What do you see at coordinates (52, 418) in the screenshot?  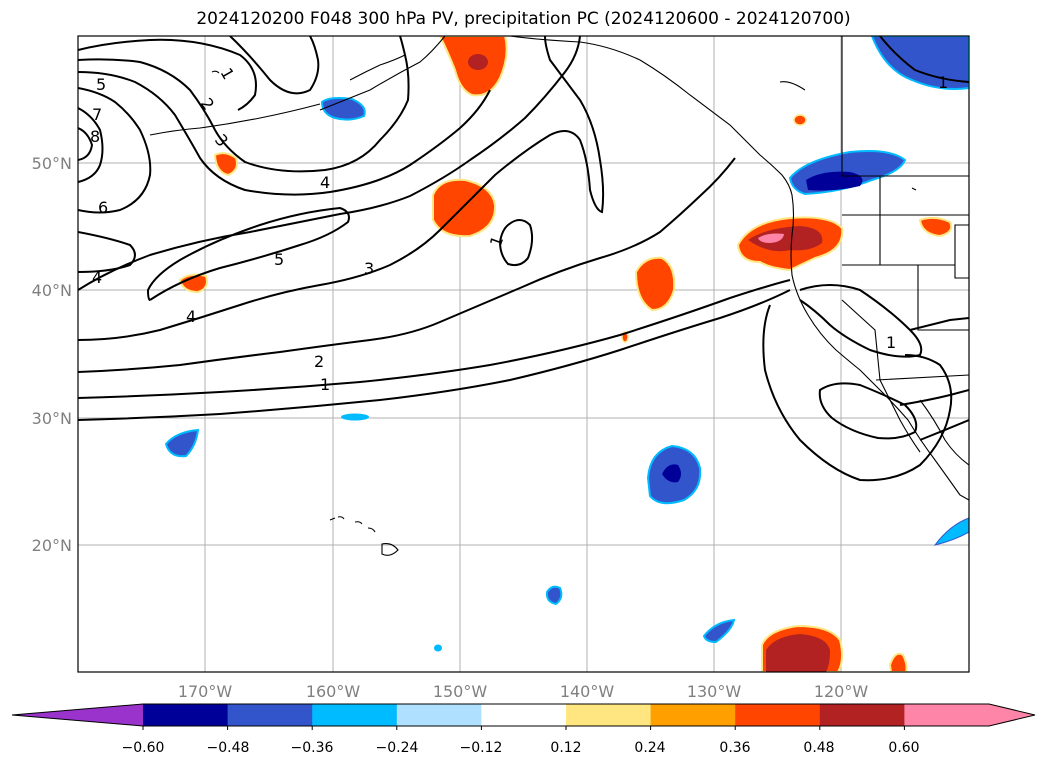 I see `lat-label: 30°N` at bounding box center [52, 418].